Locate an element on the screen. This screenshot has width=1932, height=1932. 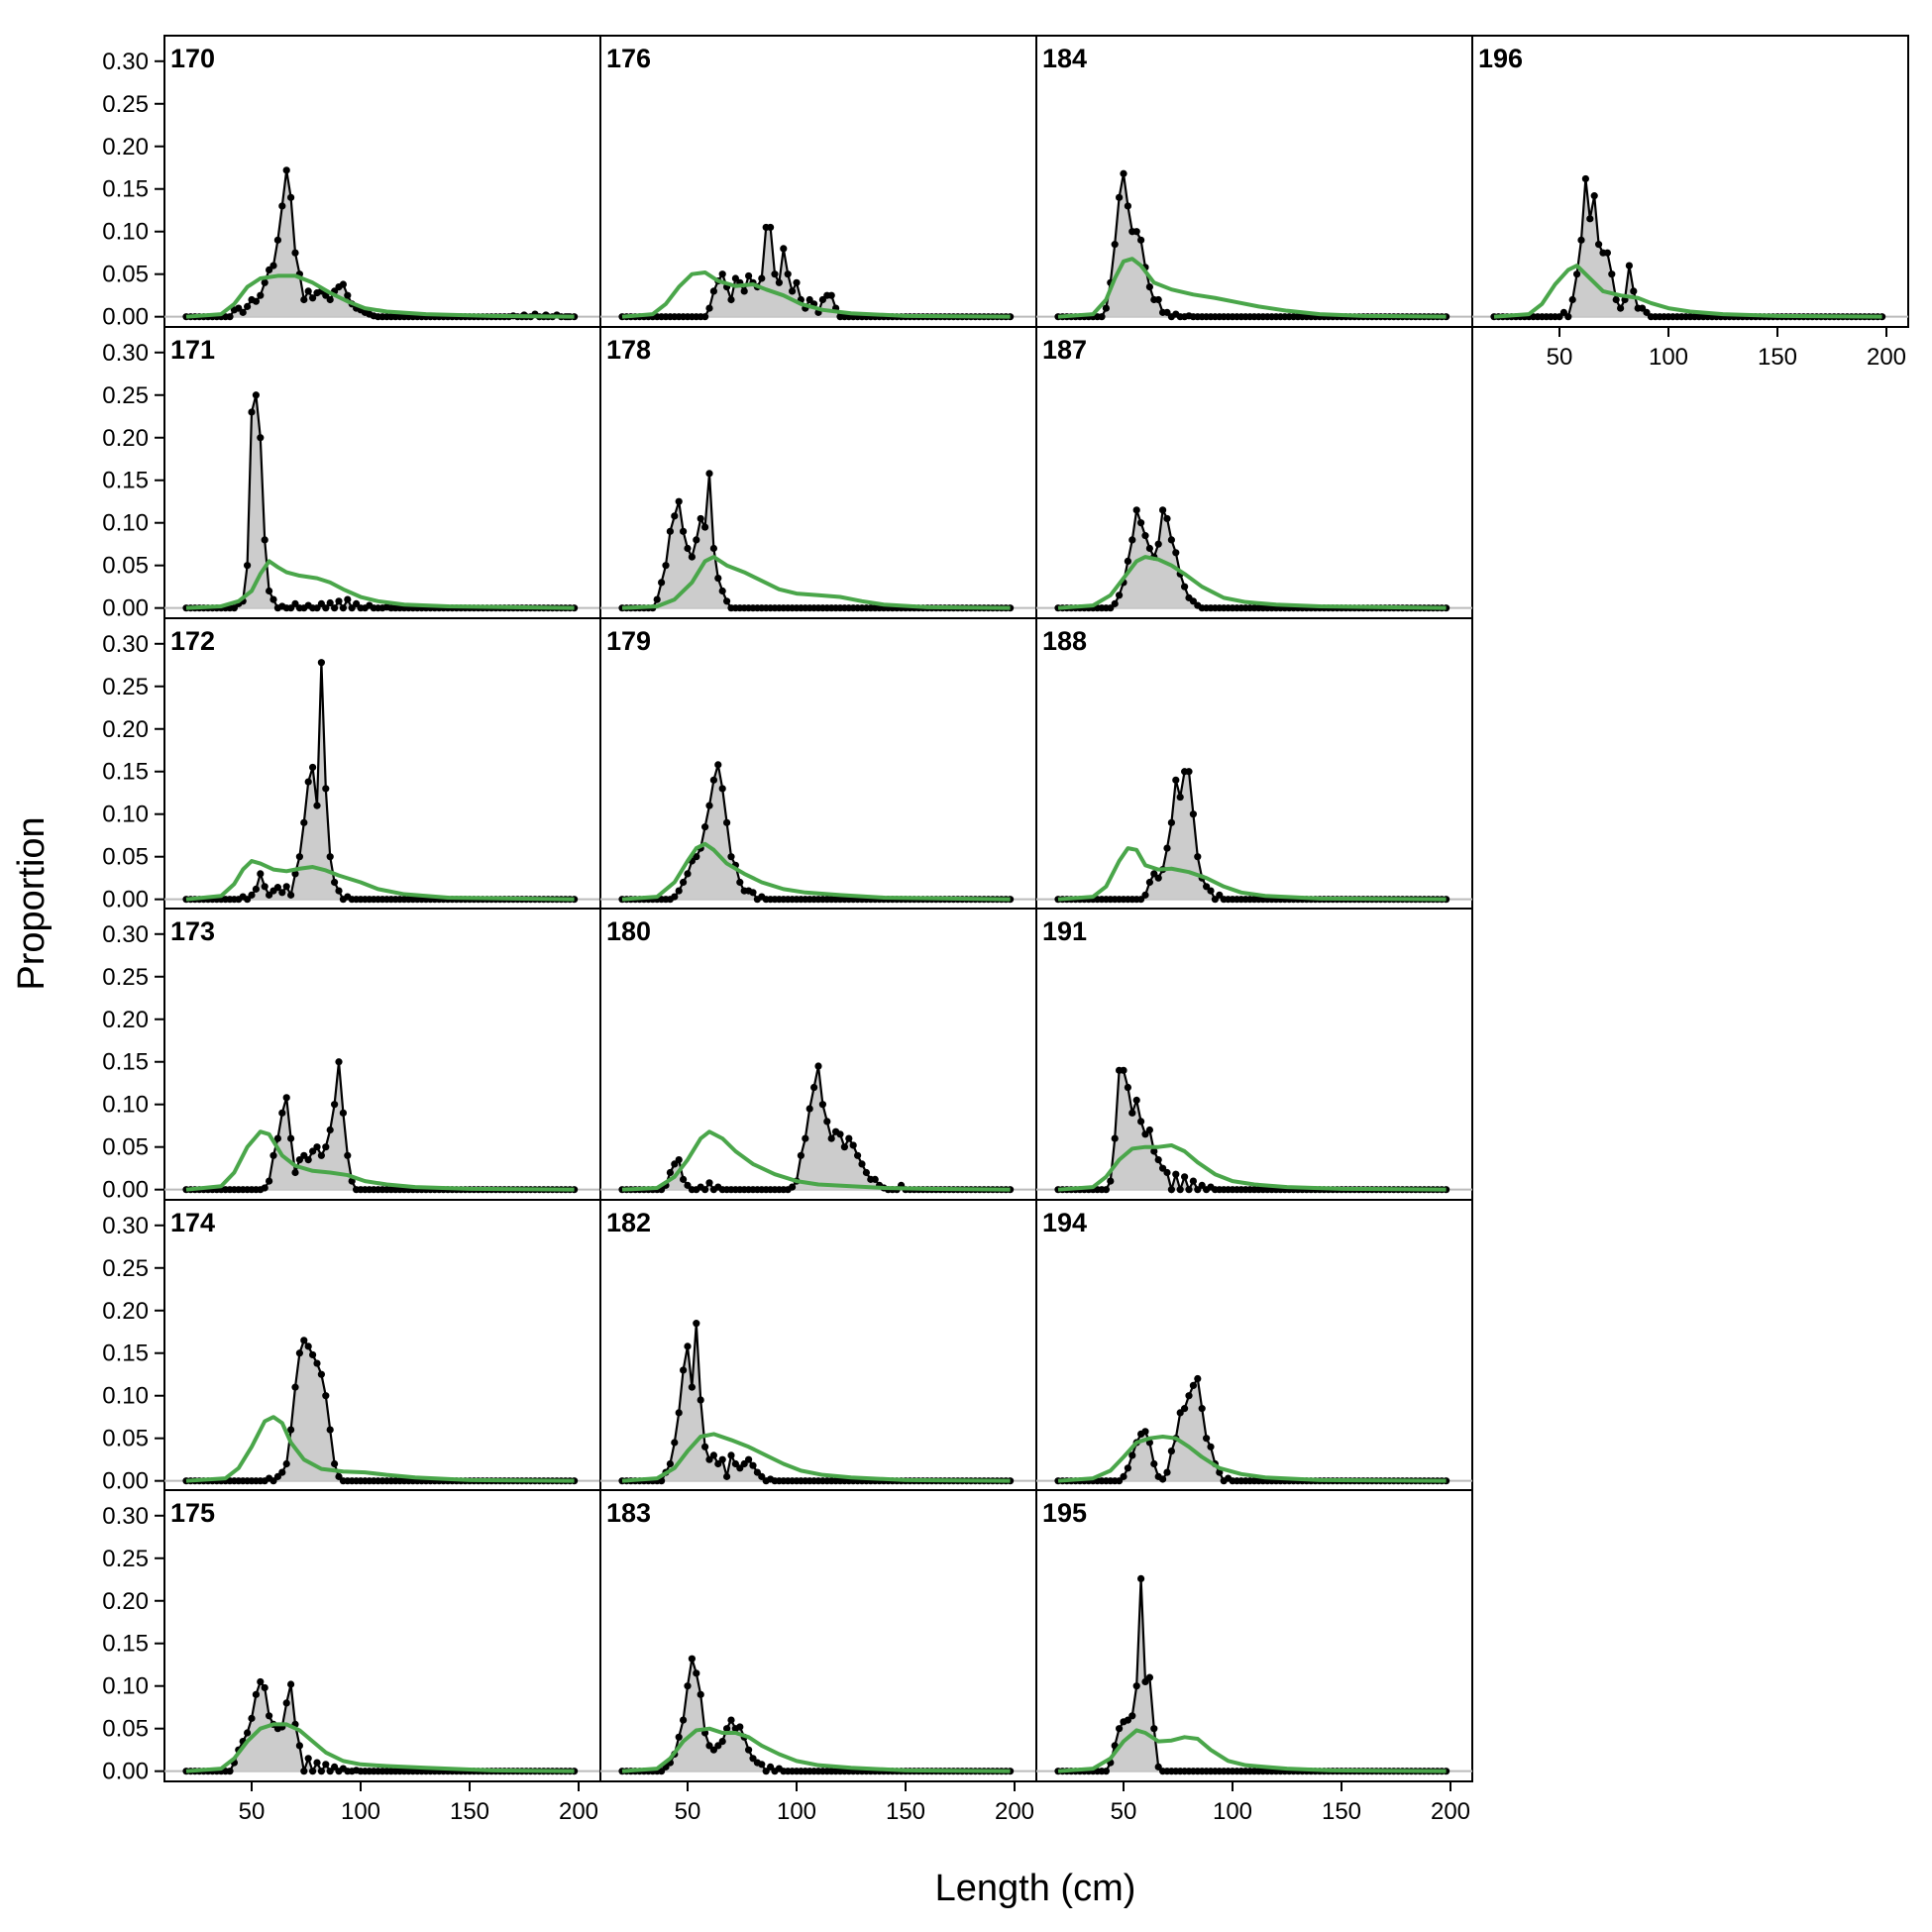
panel-label: 179 is located at coordinates (629, 641).